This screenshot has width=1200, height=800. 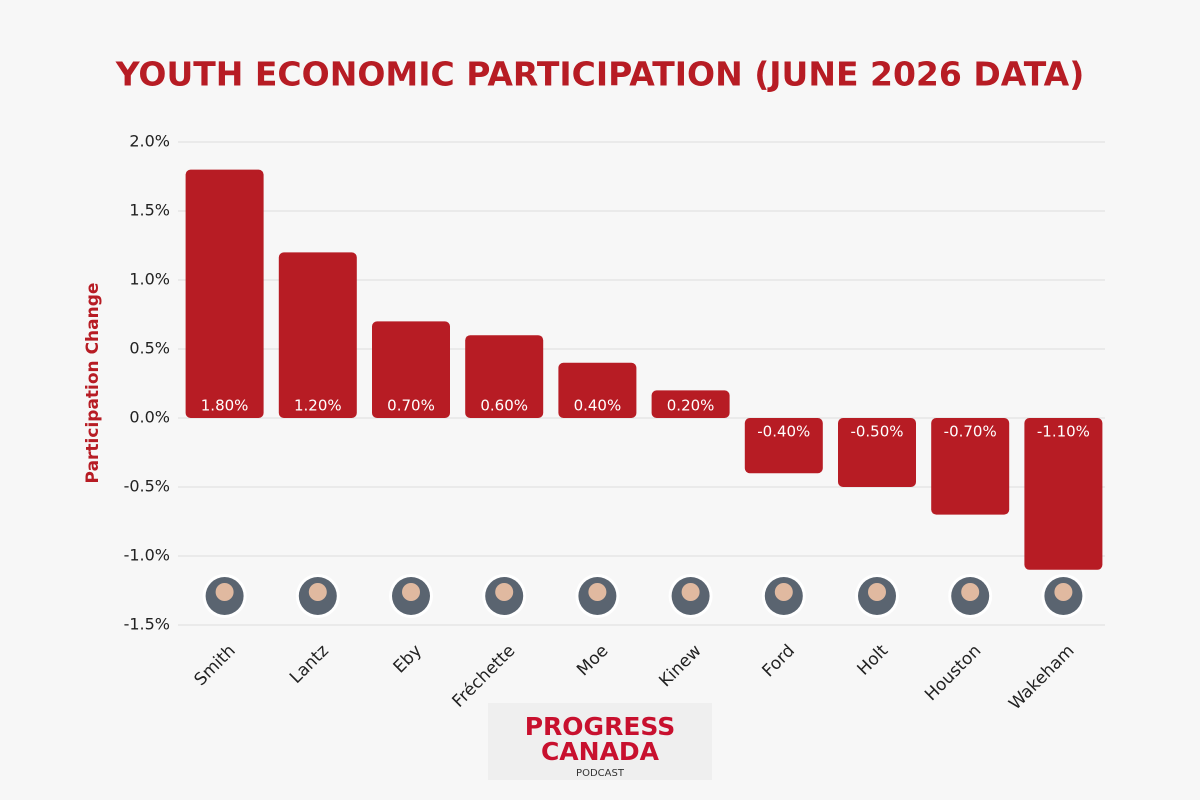 What do you see at coordinates (600, 726) in the screenshot?
I see `logo-line: PROGRESS` at bounding box center [600, 726].